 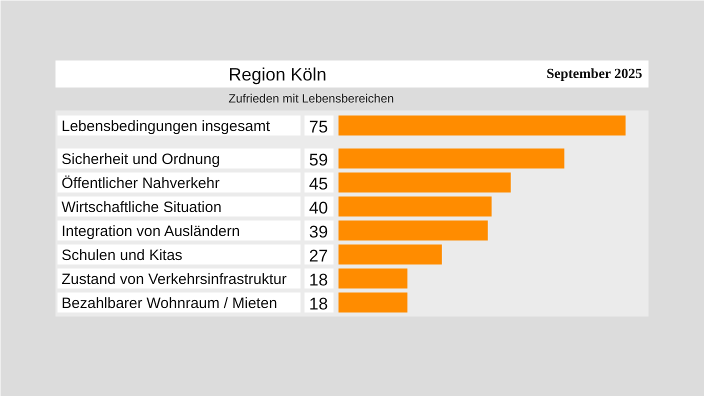 What do you see at coordinates (311, 99) in the screenshot?
I see `chart-subtitle: Zufrieden mit Lebensbereichen` at bounding box center [311, 99].